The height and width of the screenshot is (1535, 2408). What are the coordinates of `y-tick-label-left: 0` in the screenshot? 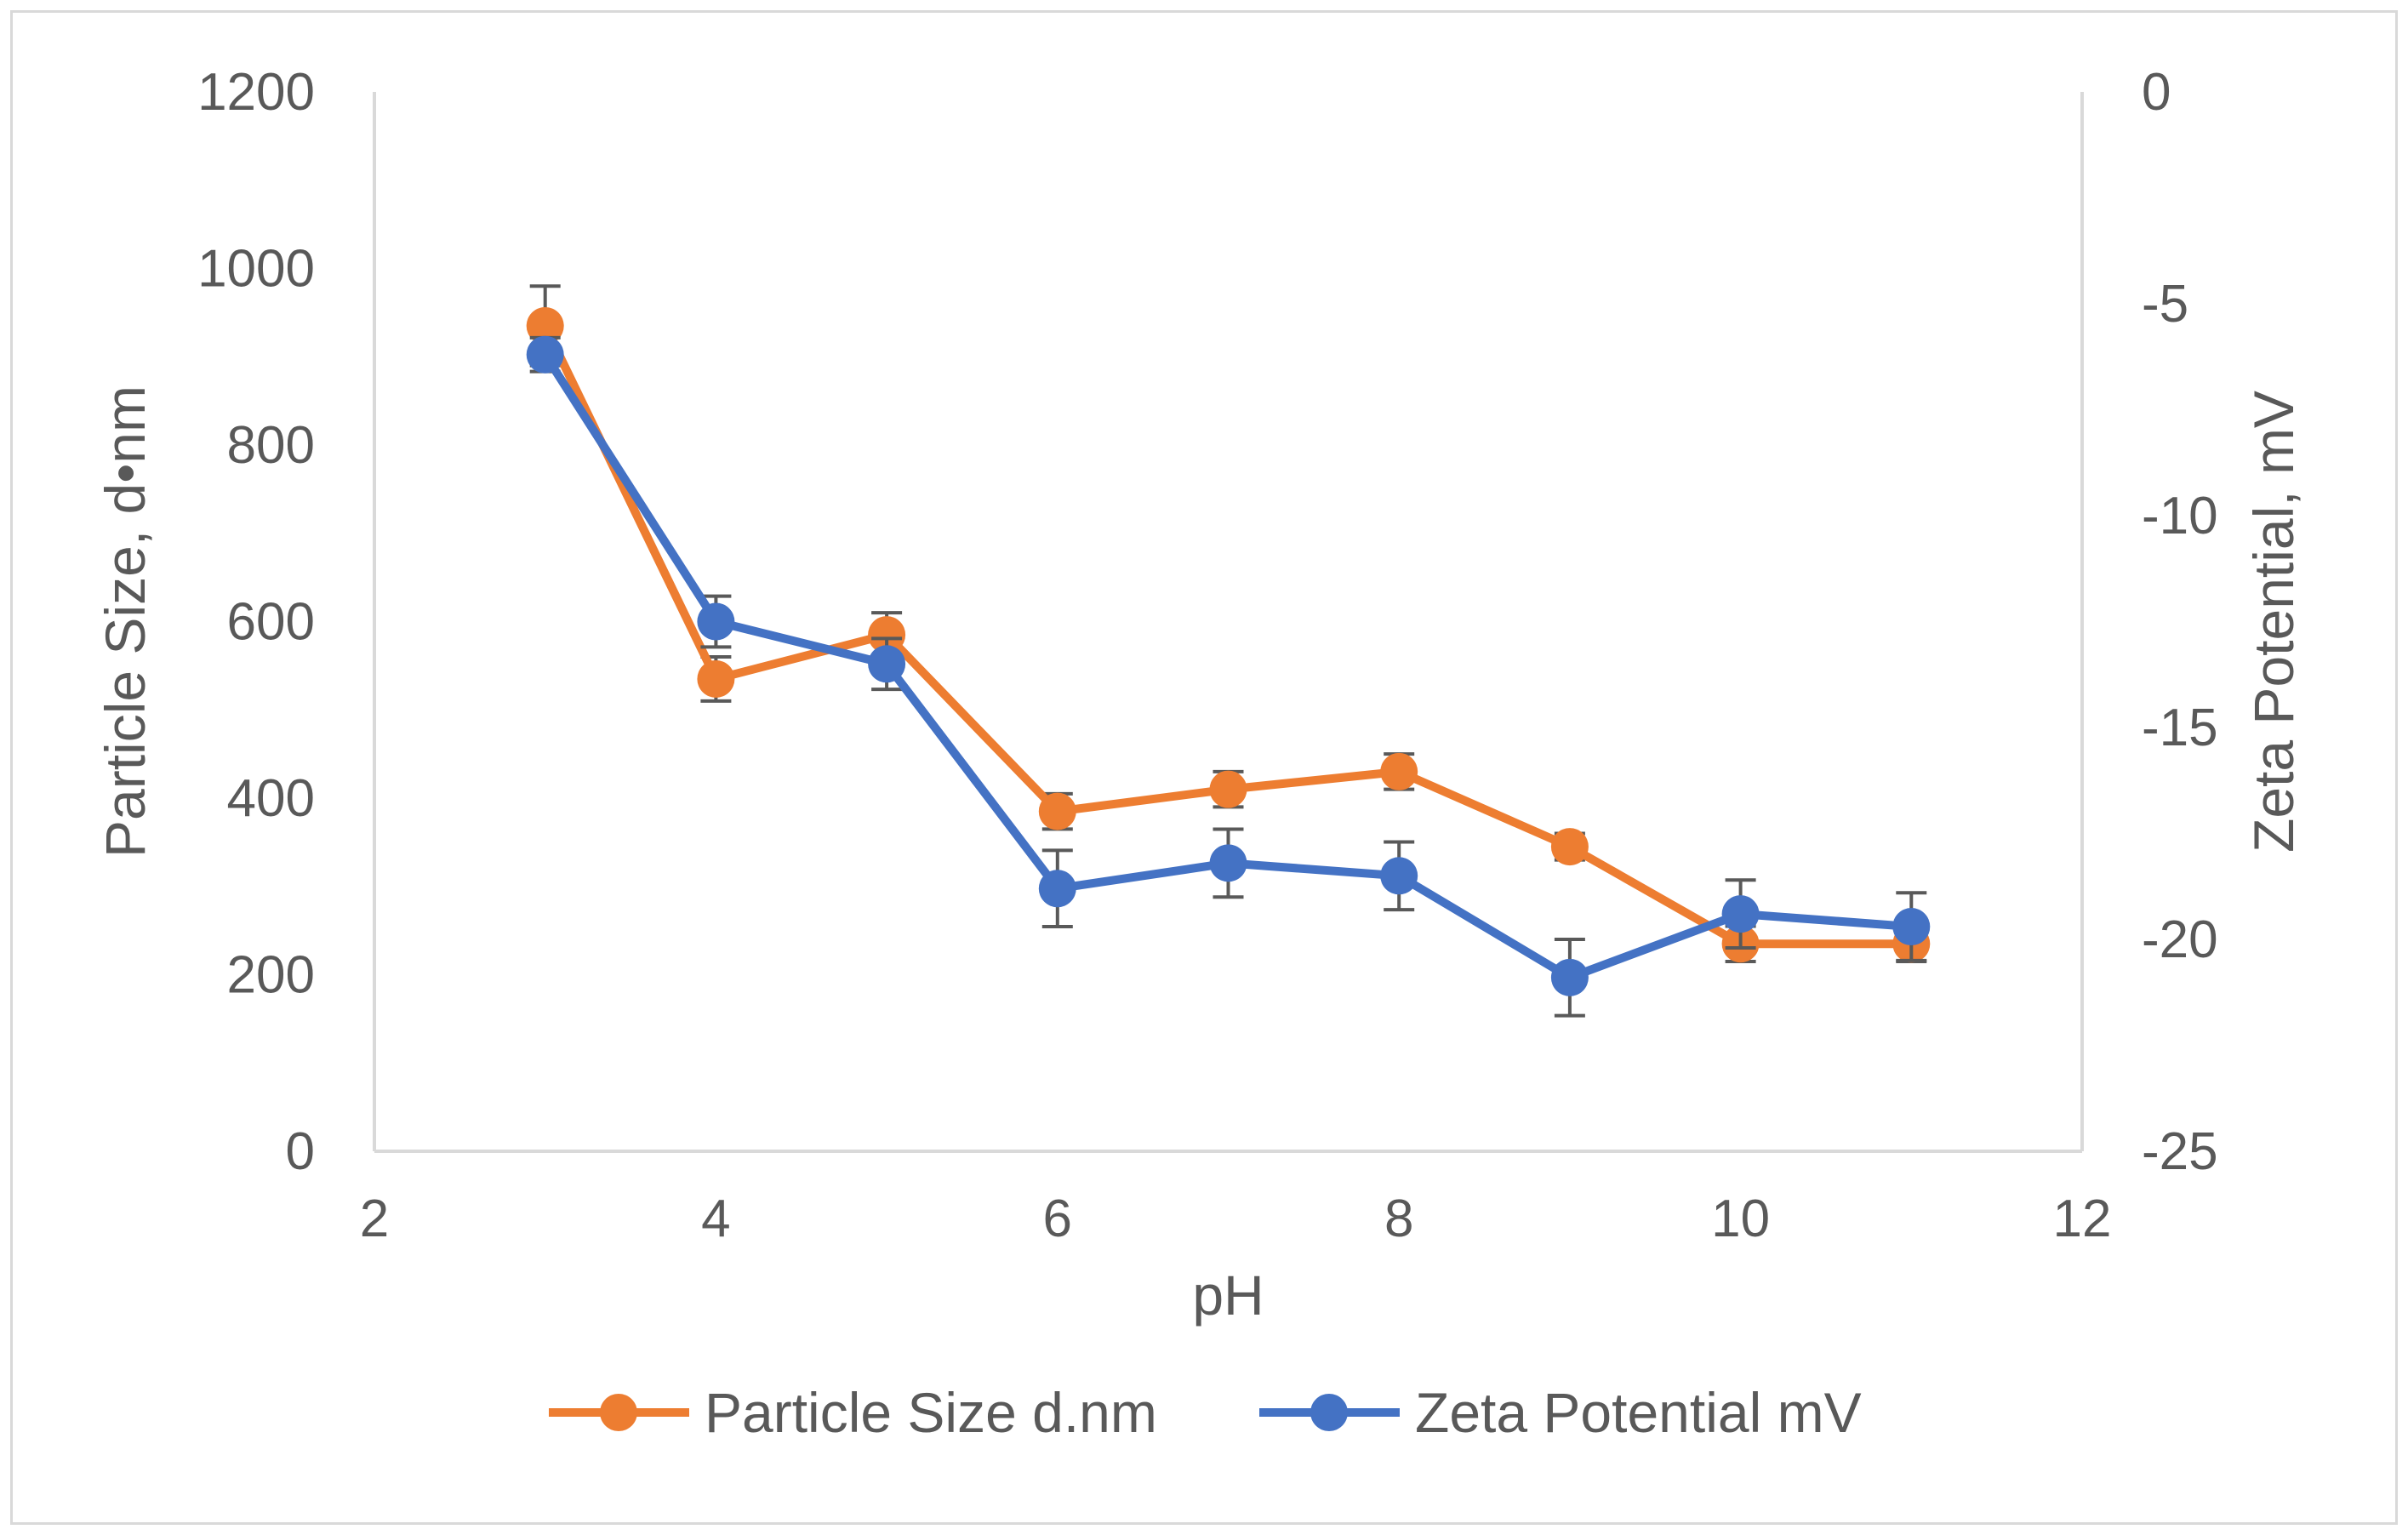 It's located at (300, 1151).